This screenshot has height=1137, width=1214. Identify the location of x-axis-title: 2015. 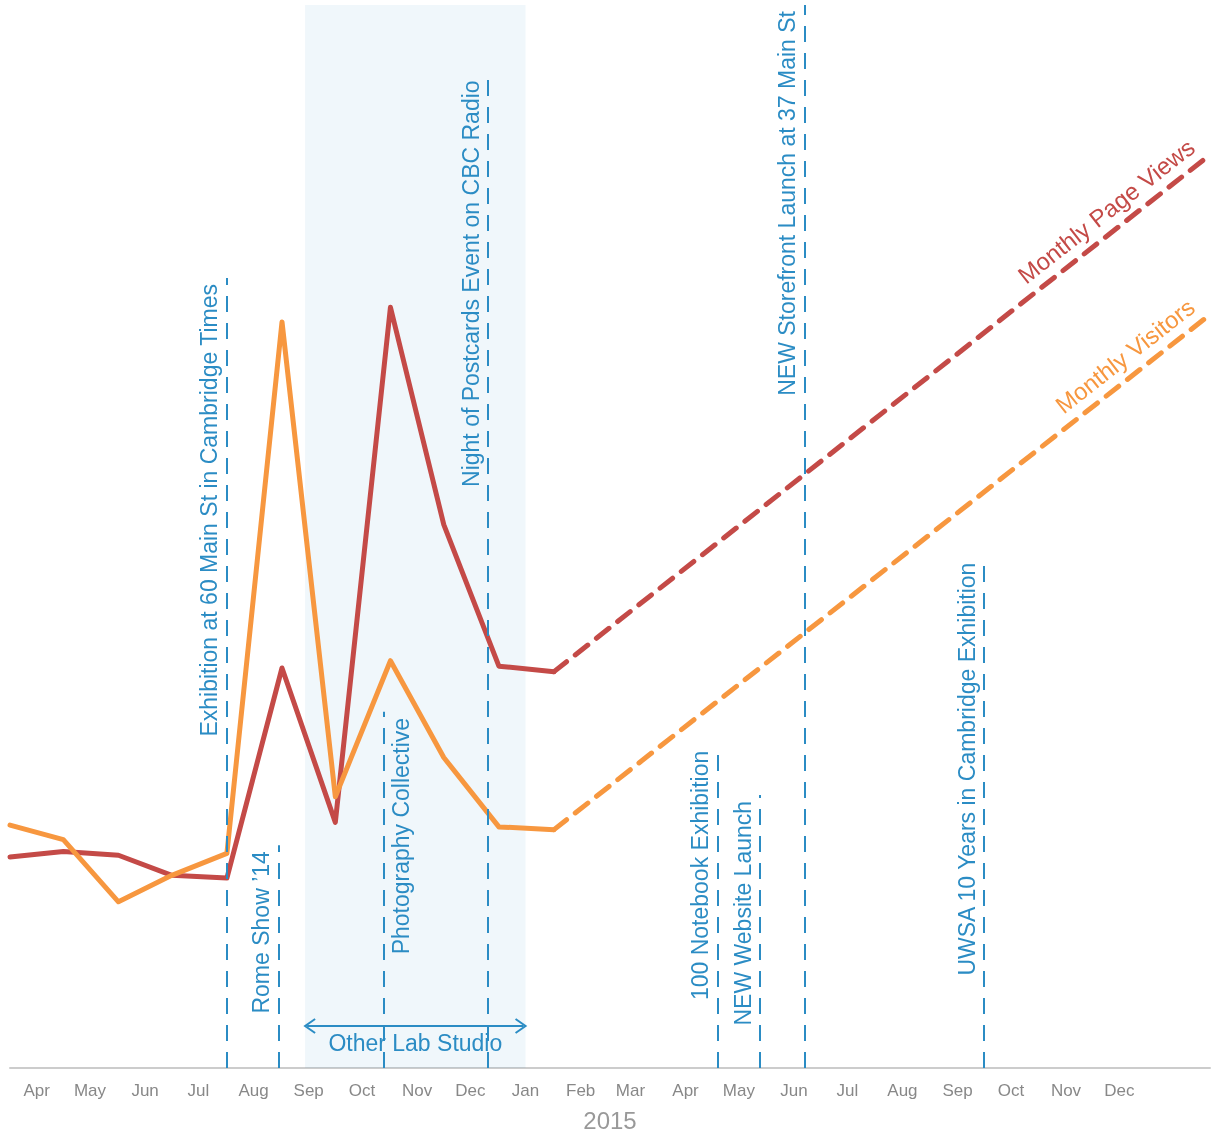
(610, 1120).